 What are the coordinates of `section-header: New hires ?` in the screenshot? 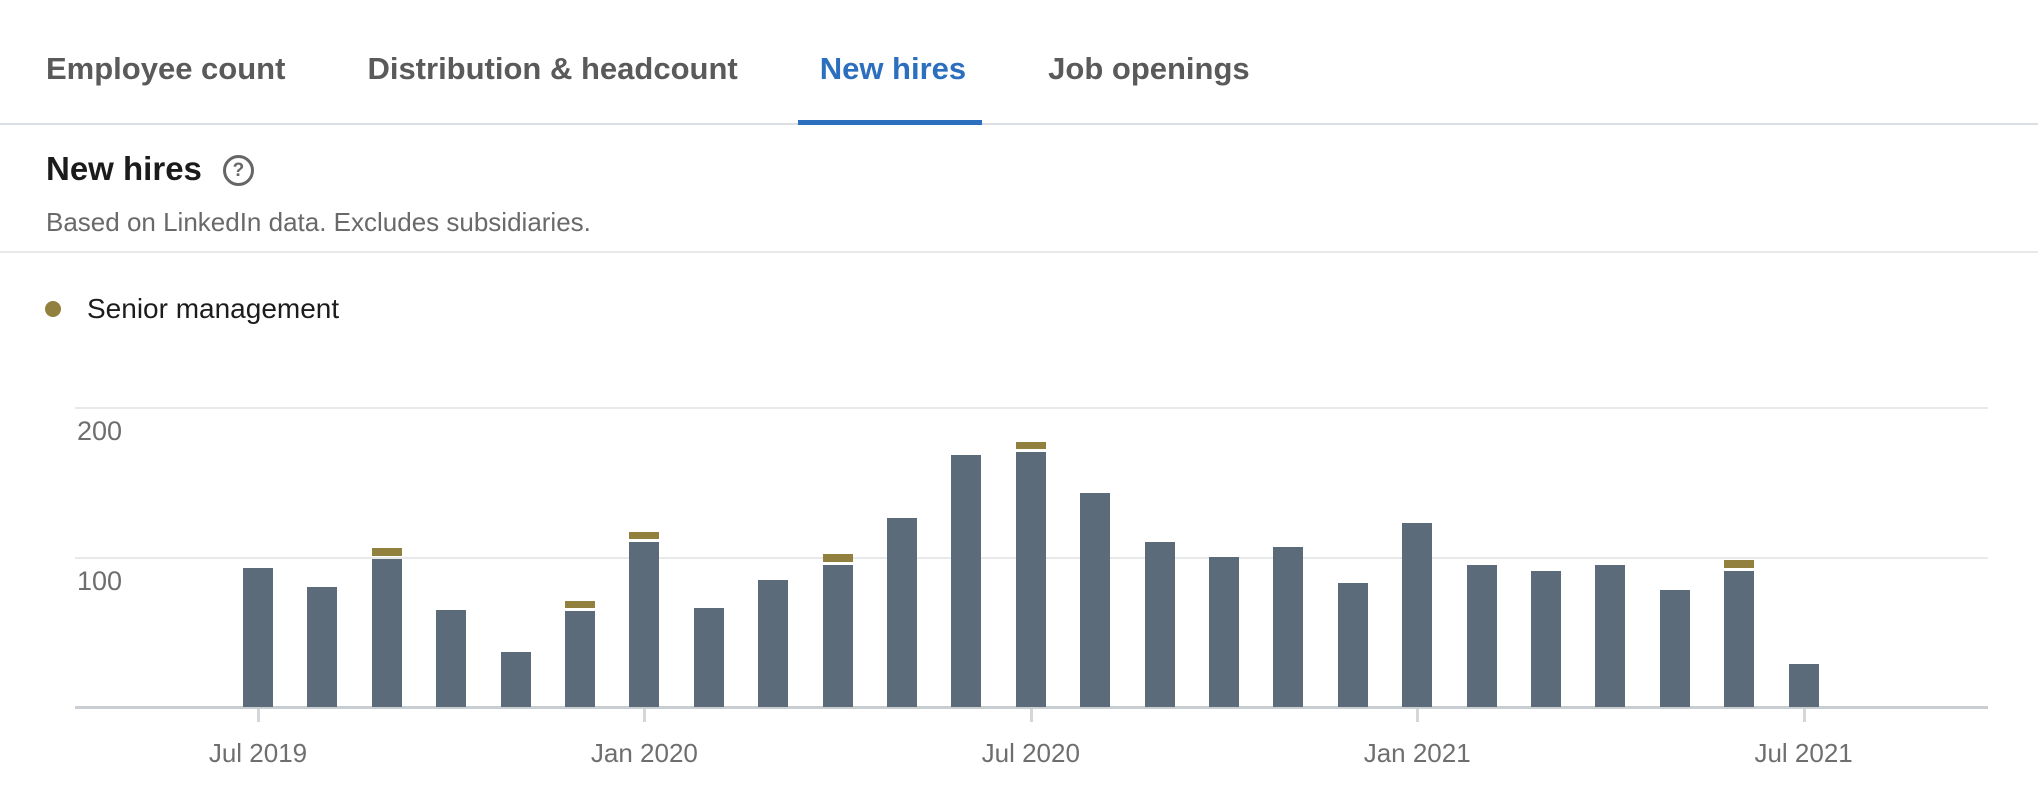 It's located at (150, 169).